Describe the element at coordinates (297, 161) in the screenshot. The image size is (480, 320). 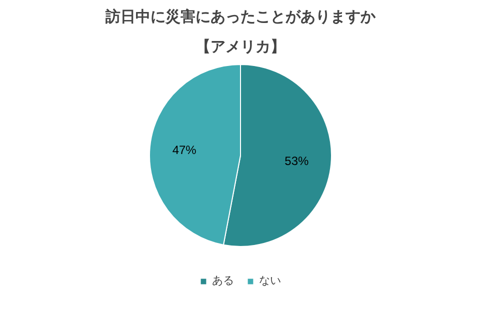
I see `data-label: 53%` at that location.